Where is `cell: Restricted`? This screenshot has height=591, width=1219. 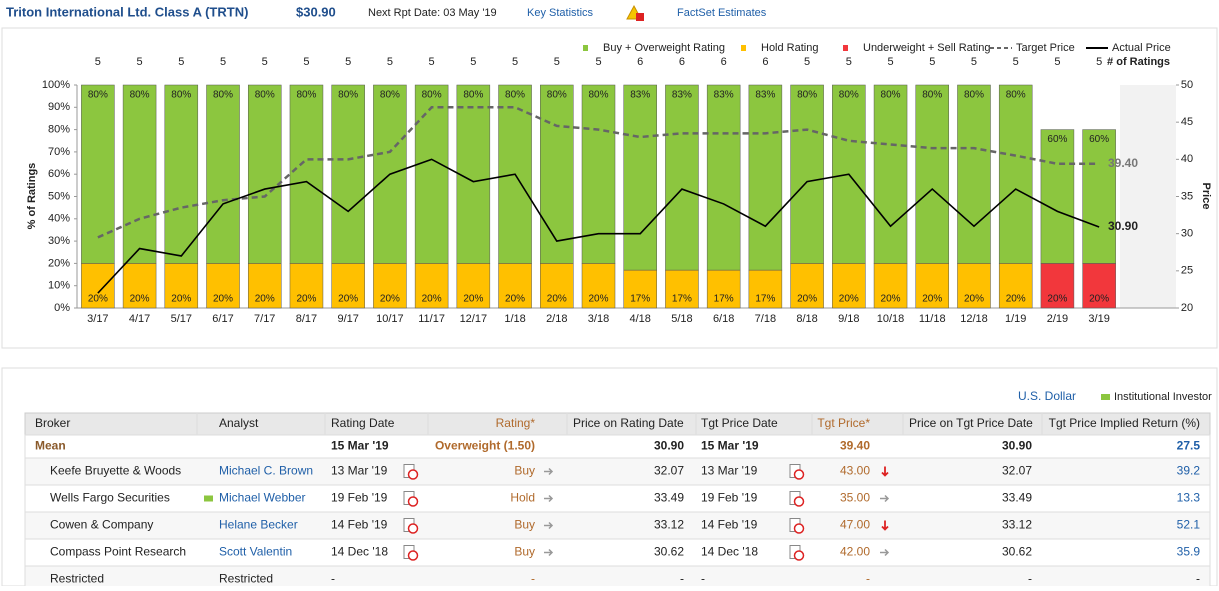 cell: Restricted is located at coordinates (246, 579).